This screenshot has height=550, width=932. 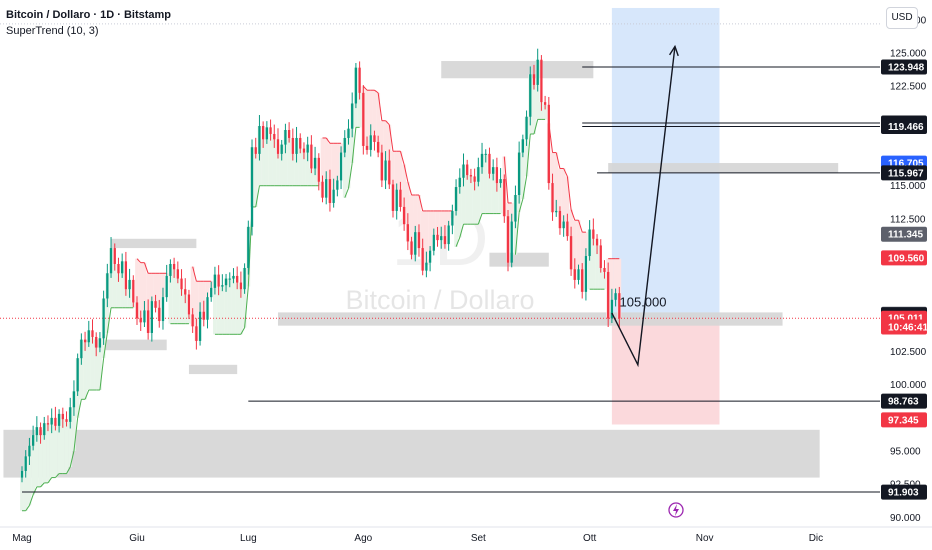 What do you see at coordinates (88, 15) in the screenshot?
I see `symbol-title: Bitcoin / Dollaro · 1D · Bitstamp` at bounding box center [88, 15].